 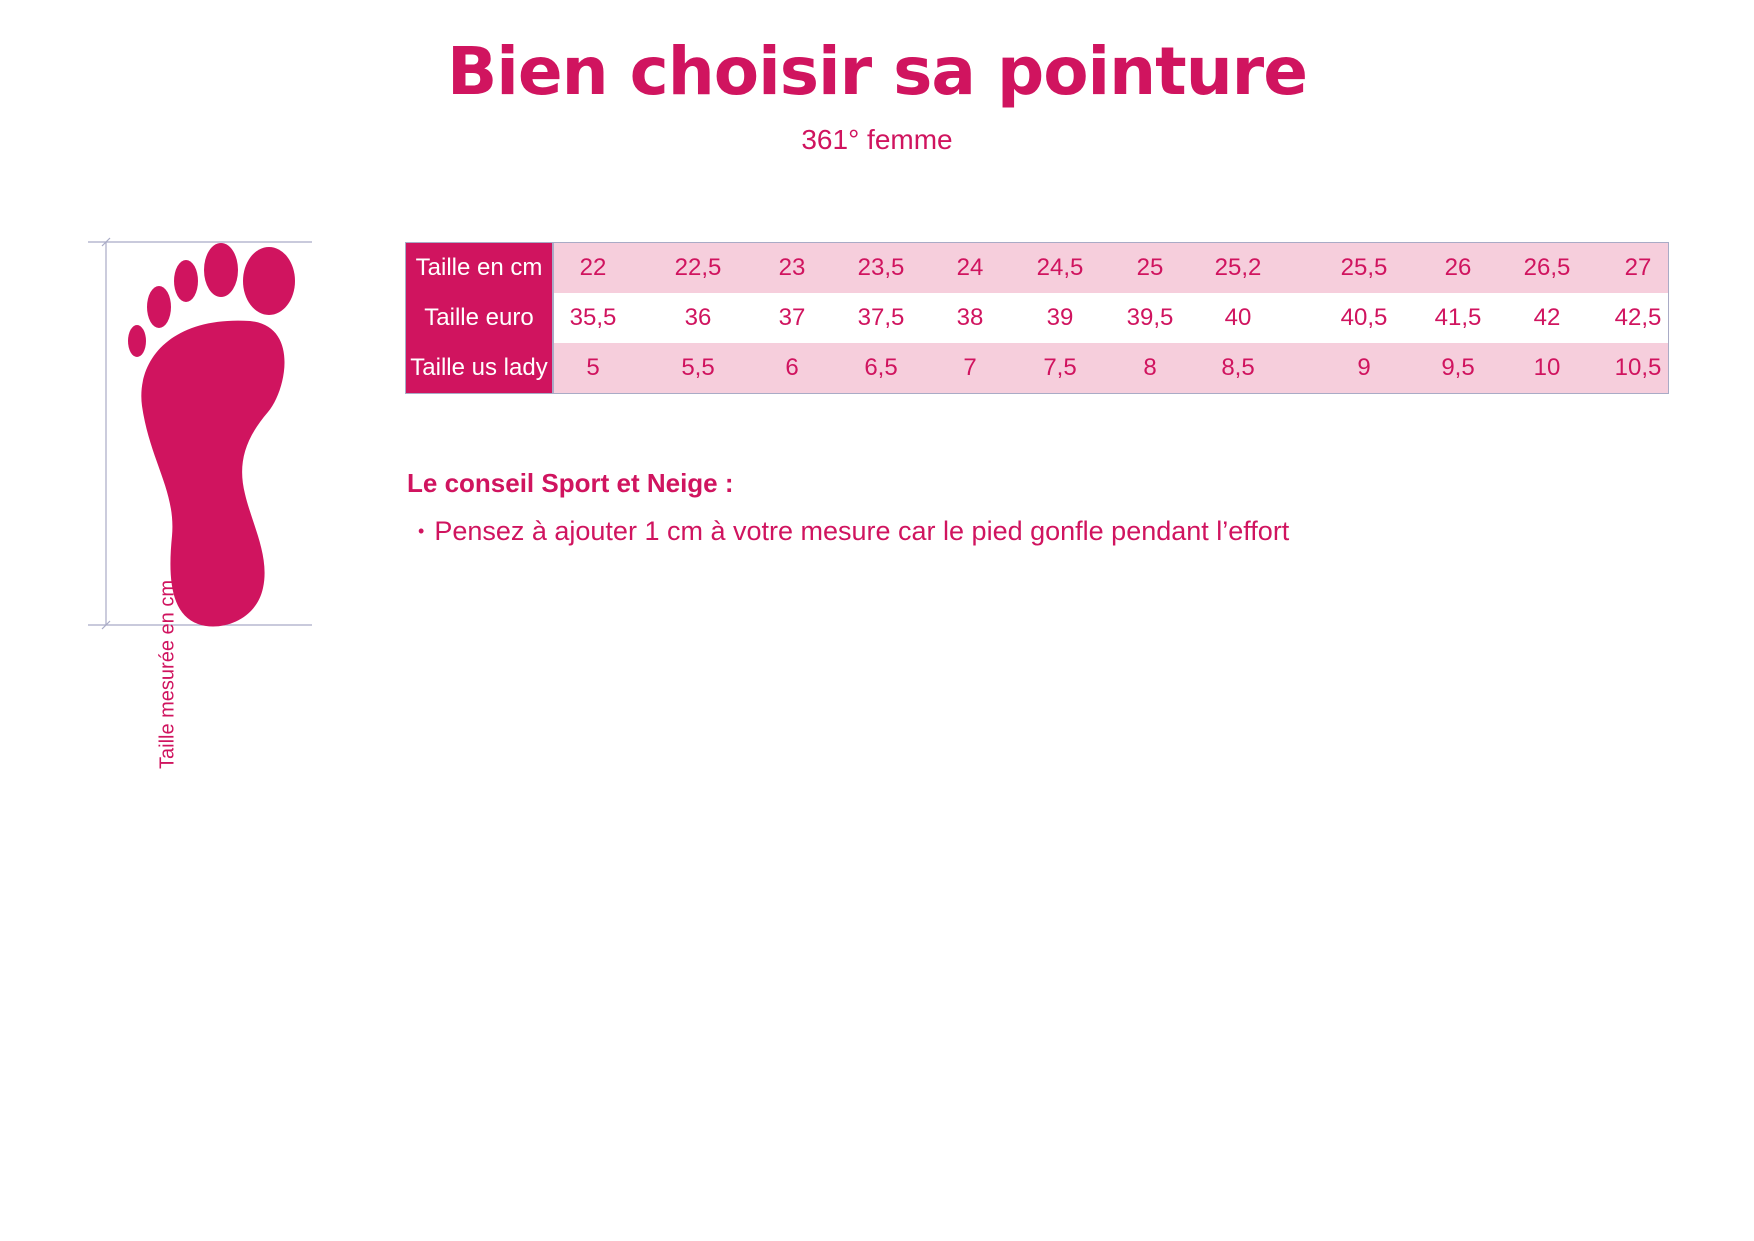 I want to click on table-cell: 8,5, so click(x=1238, y=367).